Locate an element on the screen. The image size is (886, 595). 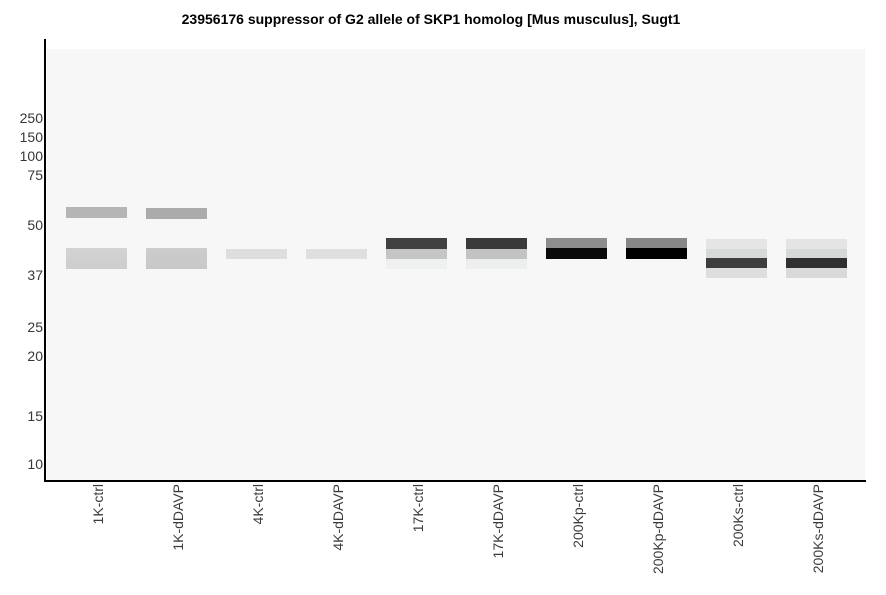
lane-label-17K-ctrl: 17K-ctrl is located at coordinates (418, 508).